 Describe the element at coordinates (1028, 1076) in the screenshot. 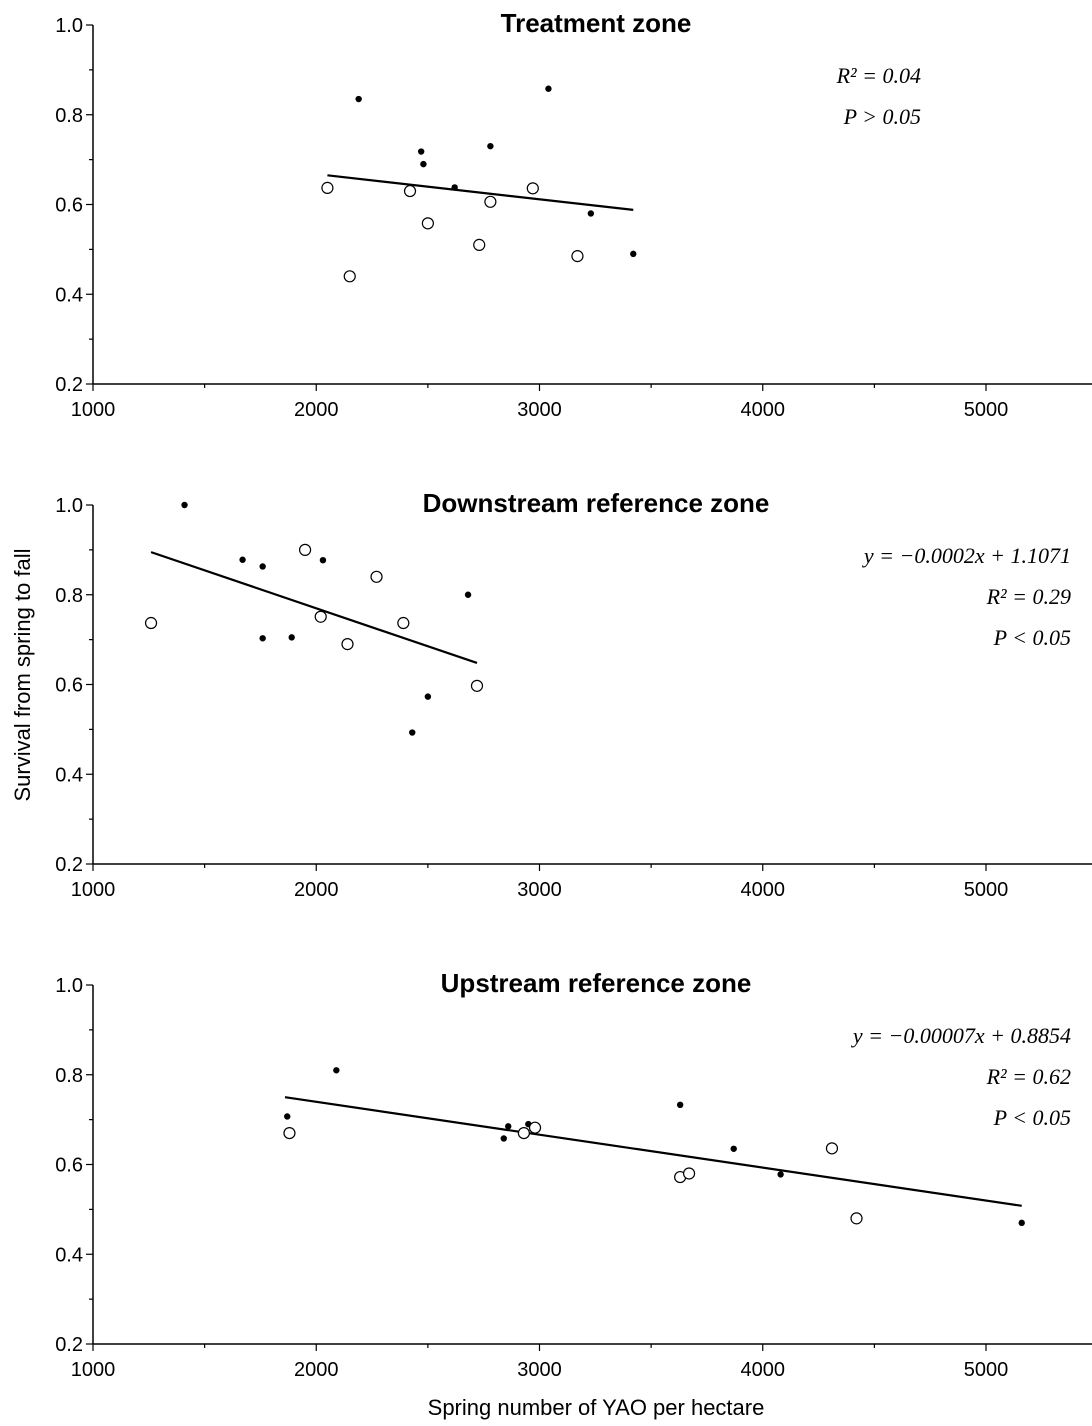

I see `annotation: R² = 0.62` at that location.